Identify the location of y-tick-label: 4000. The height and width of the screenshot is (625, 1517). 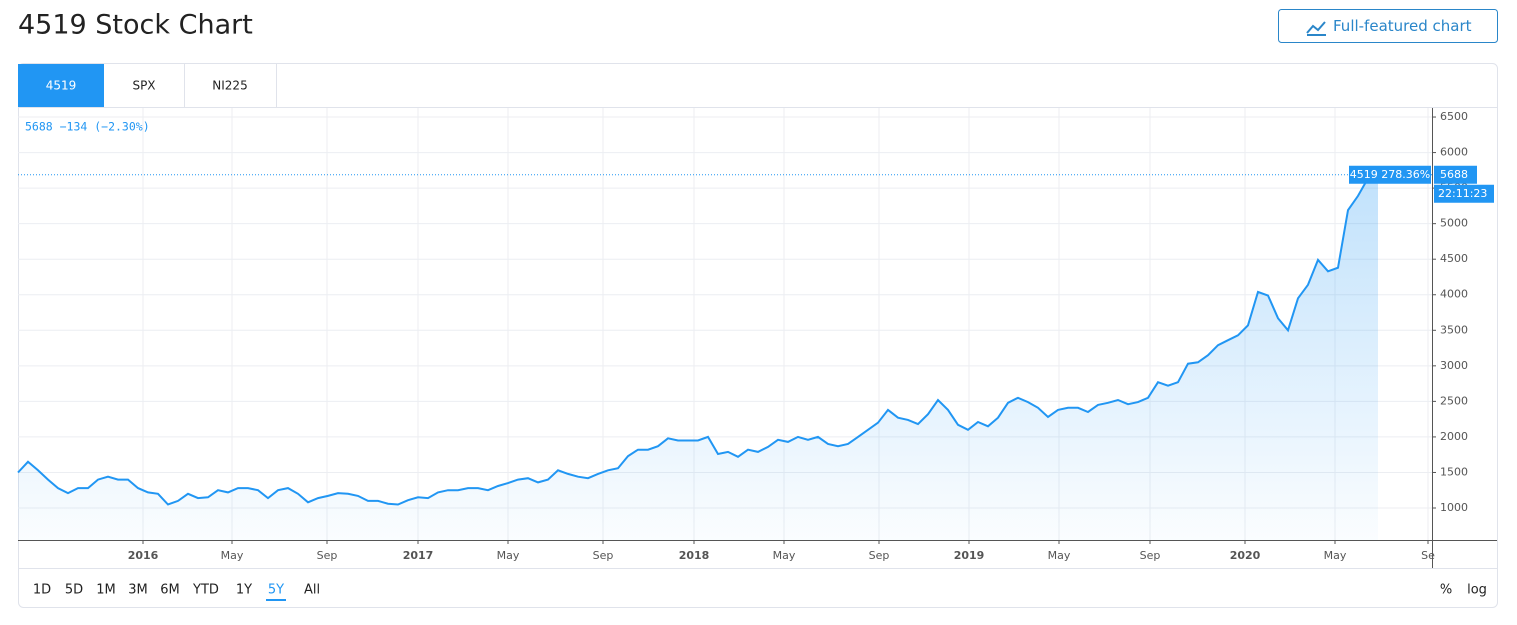
(1454, 294).